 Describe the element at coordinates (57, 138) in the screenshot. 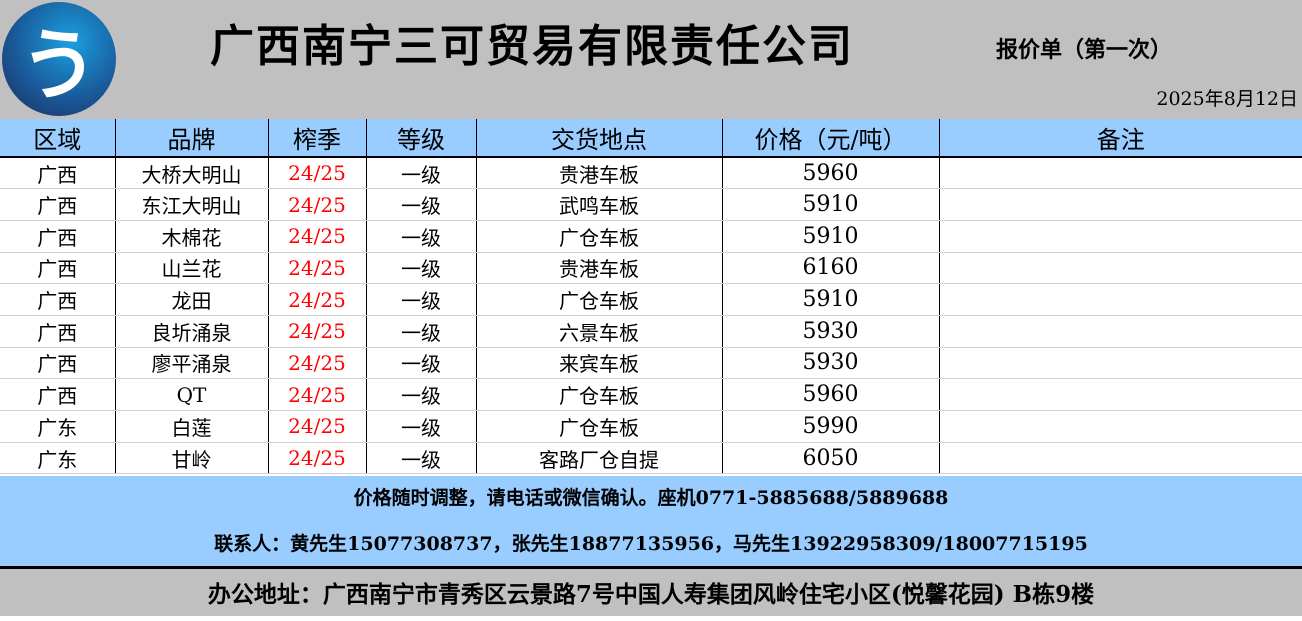

I see `column-header-region: 区域` at that location.